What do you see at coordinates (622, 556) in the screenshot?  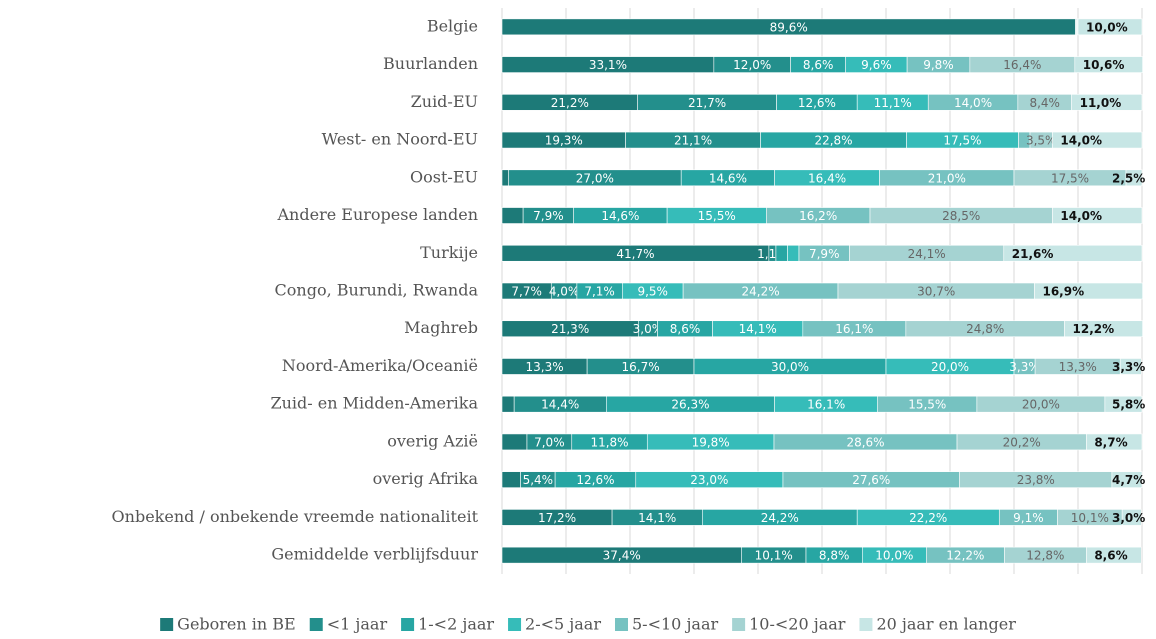 I see `value-label: 37,4%` at bounding box center [622, 556].